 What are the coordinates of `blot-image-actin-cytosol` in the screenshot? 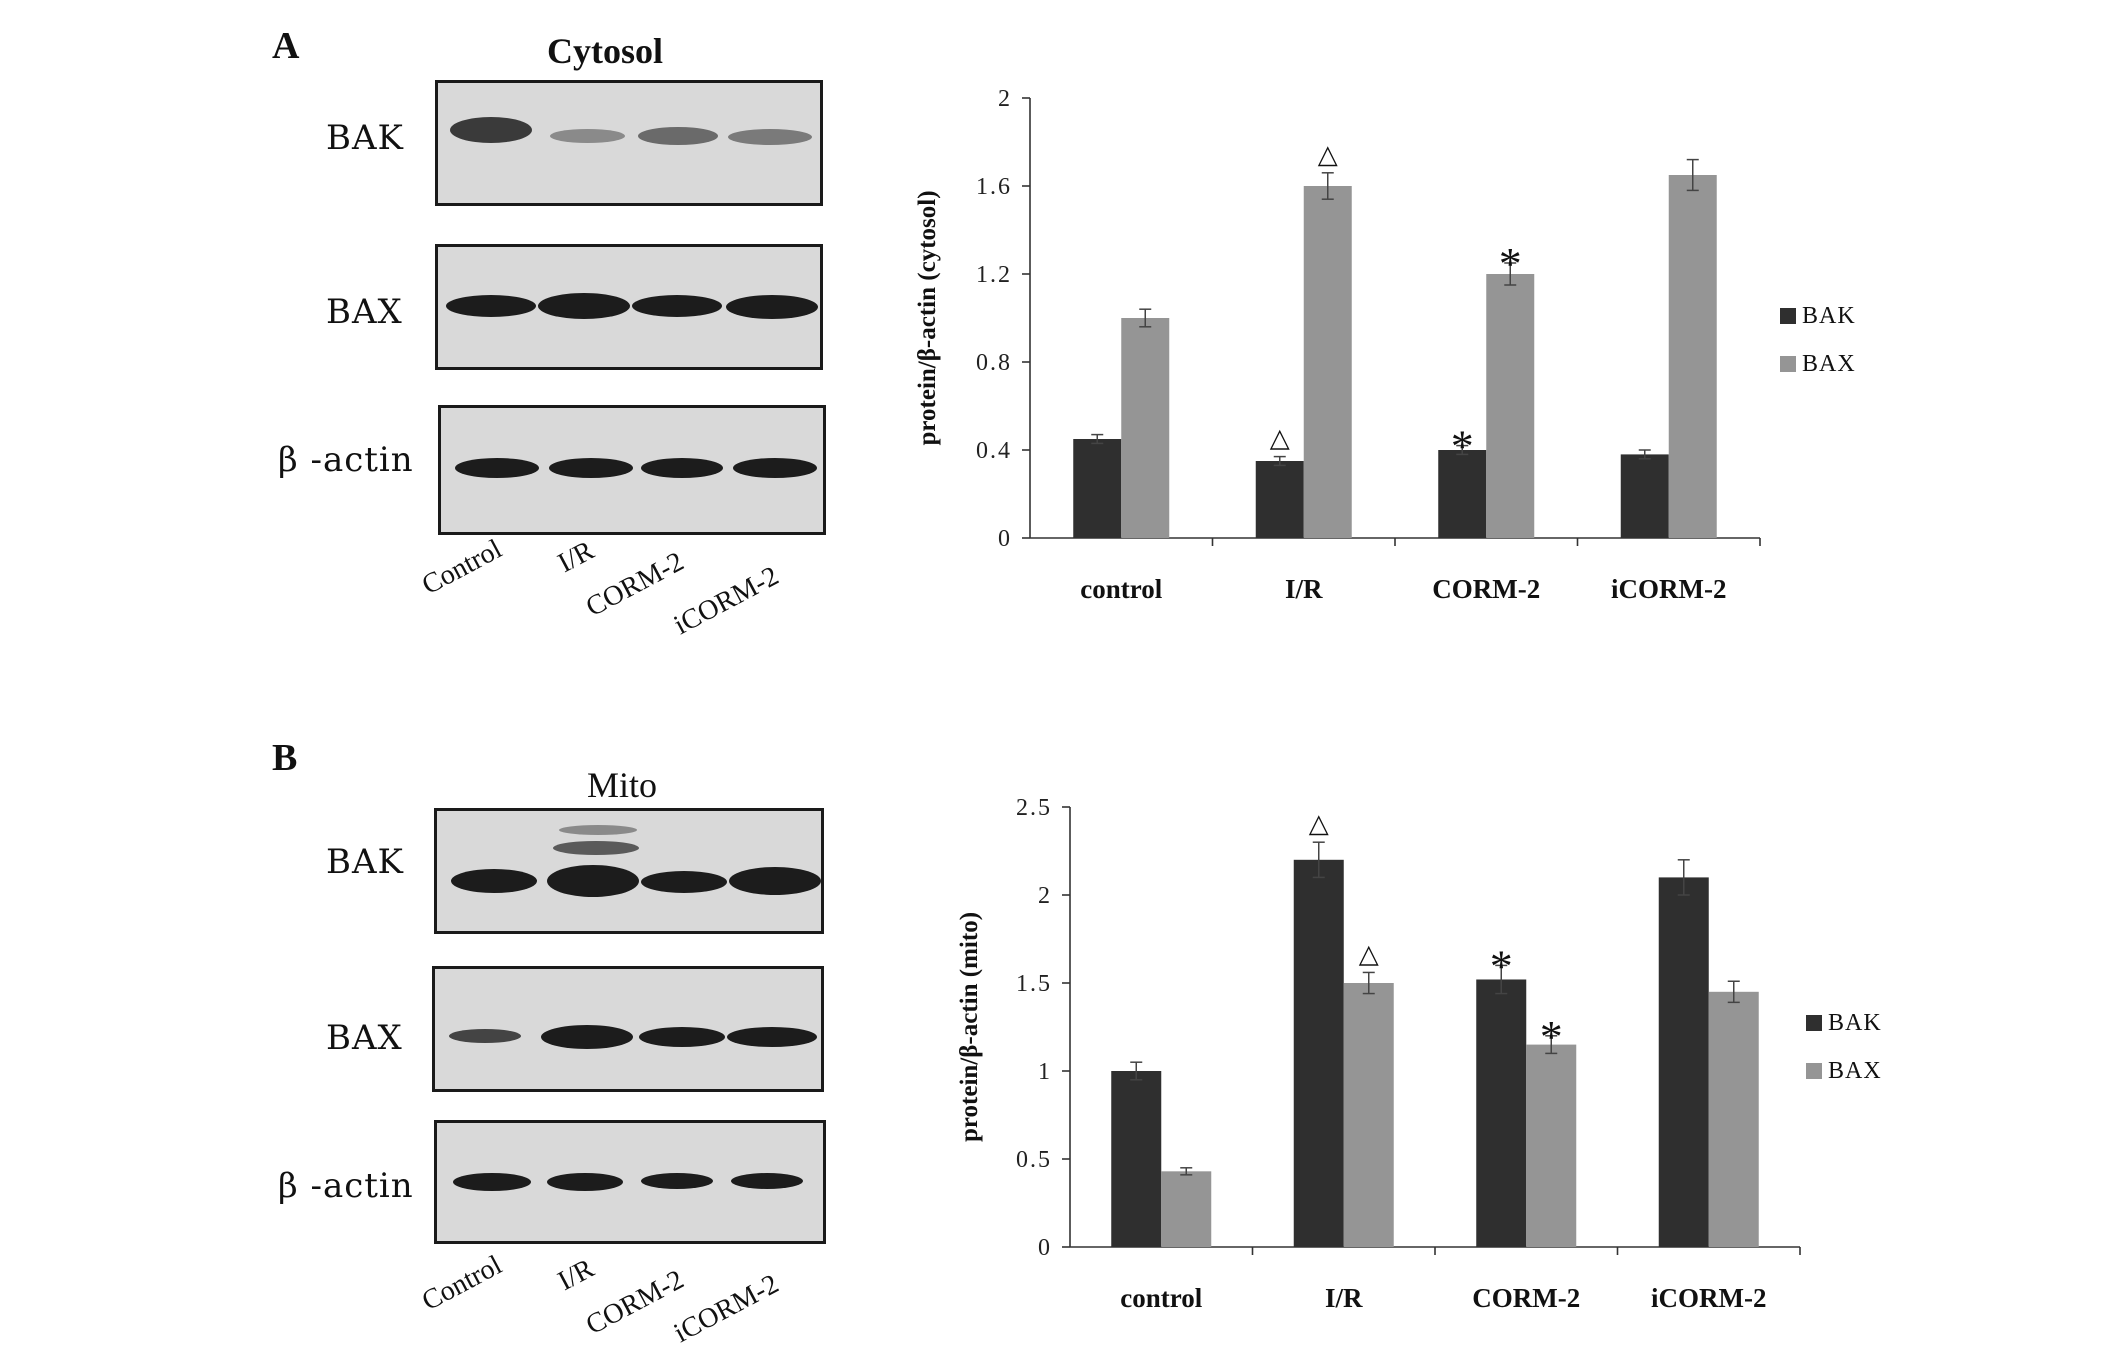 It's located at (632, 470).